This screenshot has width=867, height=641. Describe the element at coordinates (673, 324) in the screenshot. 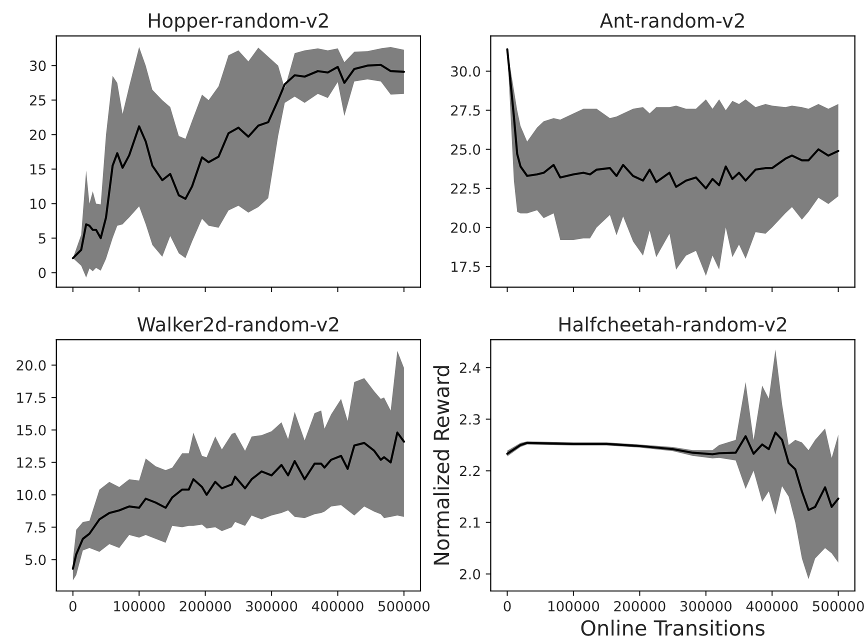

I see `chart-title: Halfcheetah-random-v2` at that location.